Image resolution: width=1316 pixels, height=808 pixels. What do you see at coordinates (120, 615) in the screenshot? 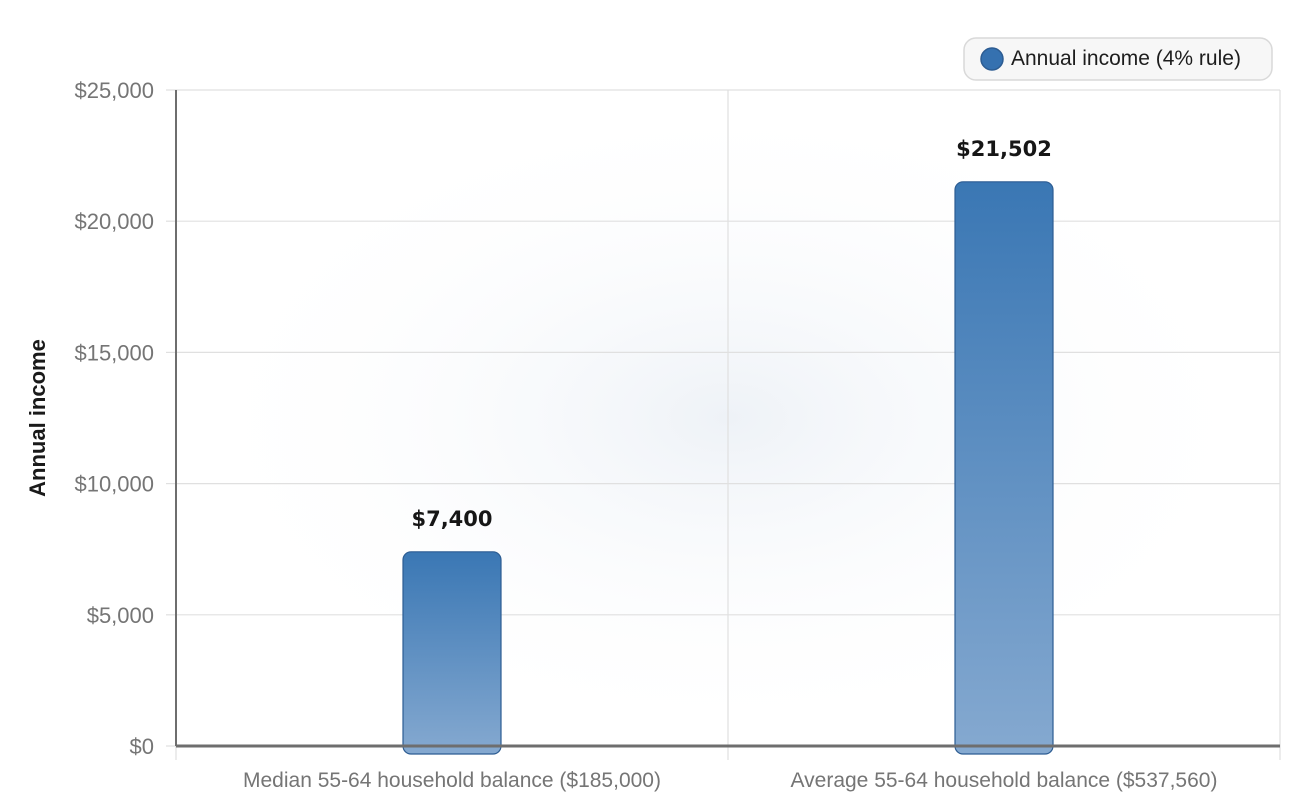
I see `y-tick-label: $5,000` at bounding box center [120, 615].